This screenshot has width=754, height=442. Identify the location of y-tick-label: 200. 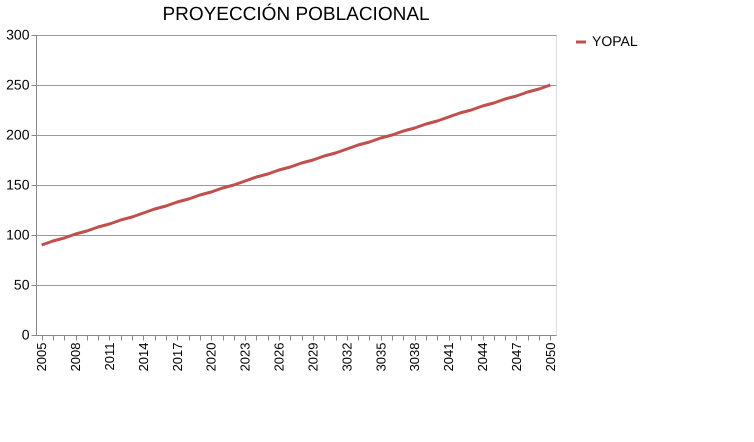
(18, 134).